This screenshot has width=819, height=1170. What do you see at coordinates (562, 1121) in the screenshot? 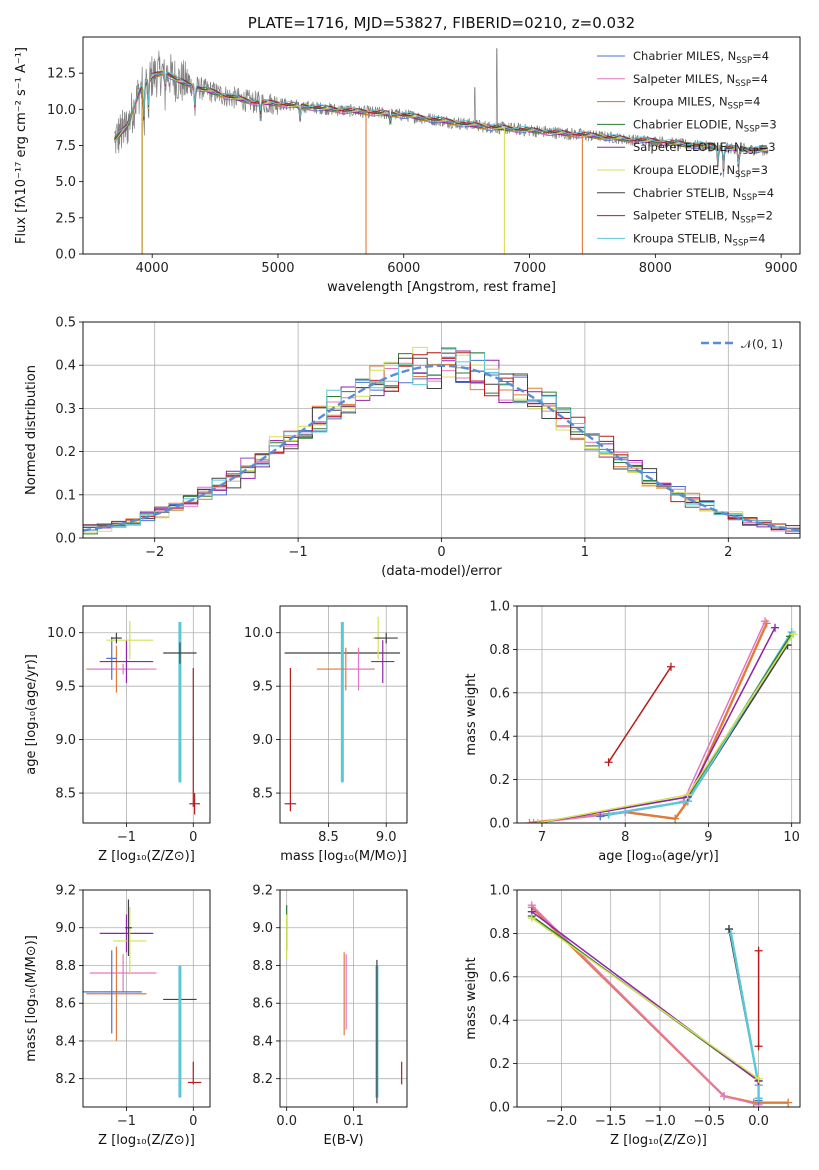
I see `x-tick-label: −2.0` at bounding box center [562, 1121].